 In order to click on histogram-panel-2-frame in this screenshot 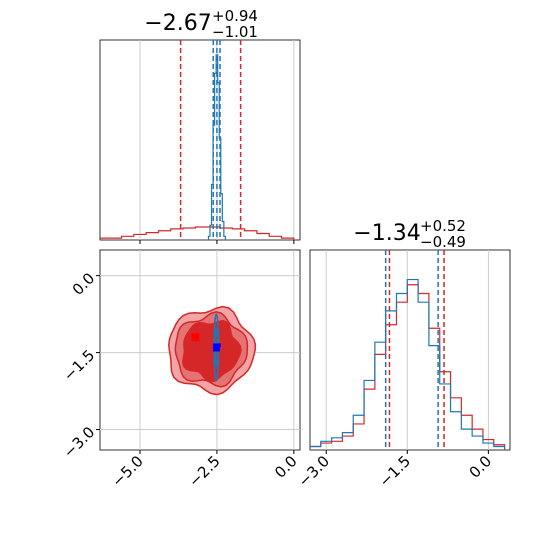, I will do `click(410, 350)`.